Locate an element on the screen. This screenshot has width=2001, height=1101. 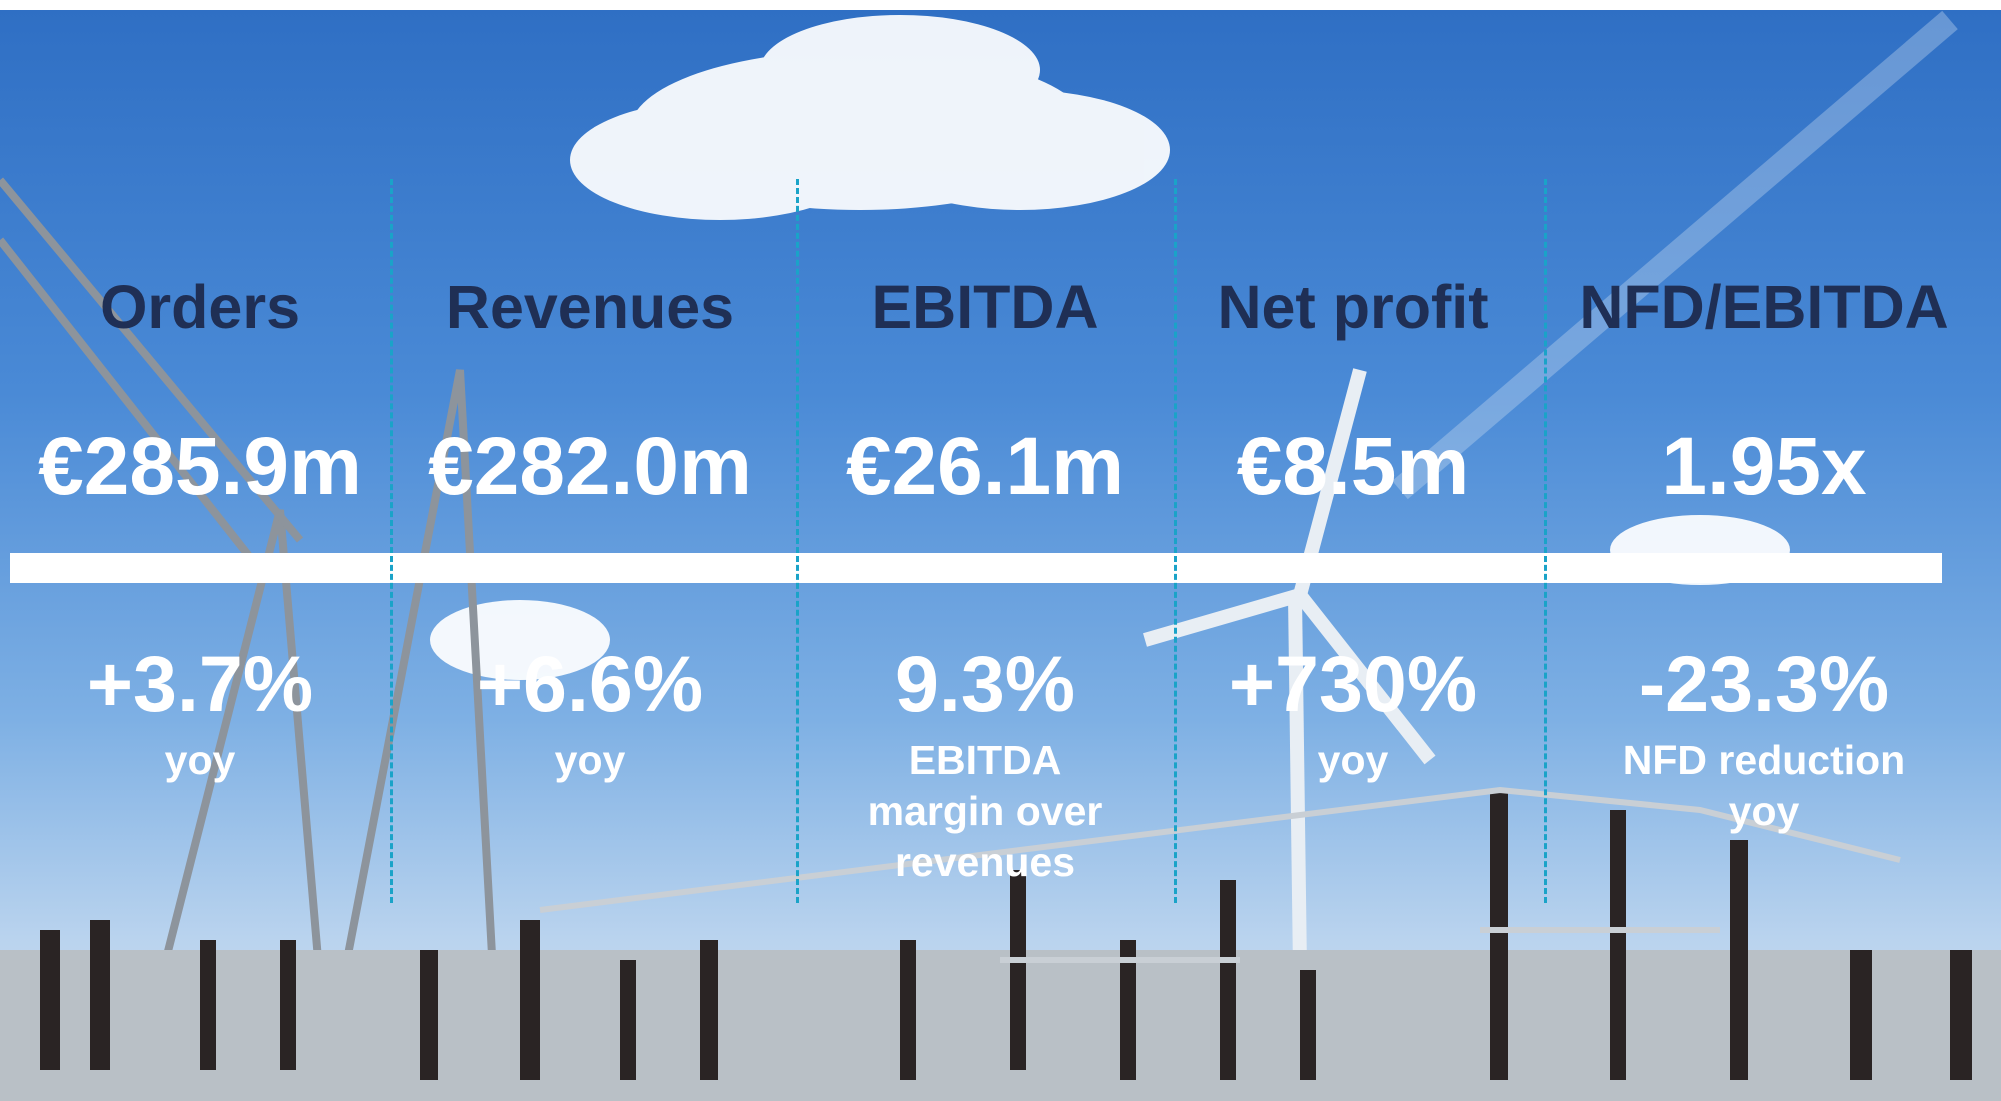
kpi-title: Orders is located at coordinates (200, 307).